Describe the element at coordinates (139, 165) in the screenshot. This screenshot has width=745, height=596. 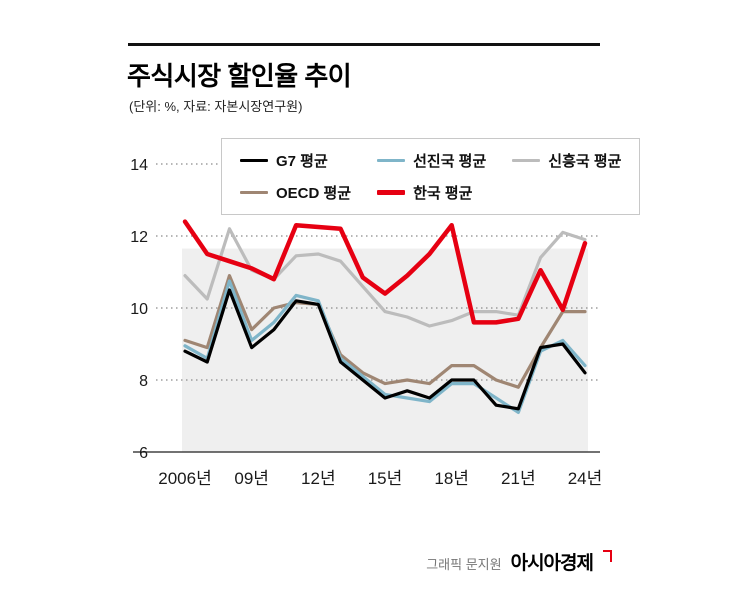
I see `y-axis-label: 14` at that location.